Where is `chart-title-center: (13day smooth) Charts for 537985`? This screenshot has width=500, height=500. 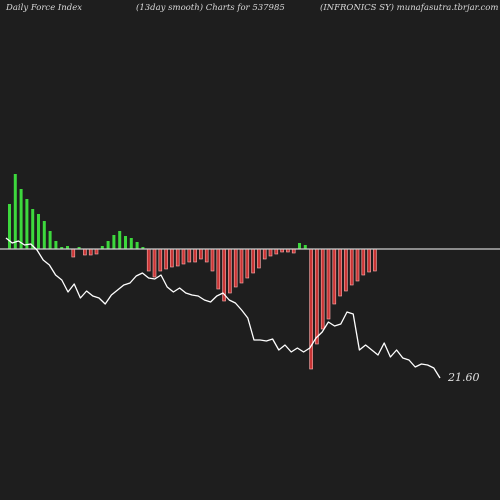
chart-title-center: (13day smooth) Charts for 537985 is located at coordinates (210, 8).